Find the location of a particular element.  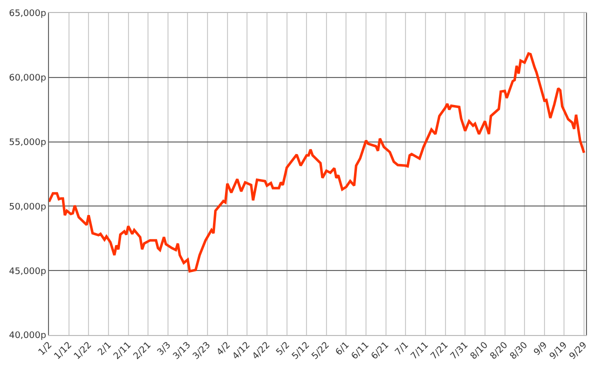

x-tick-label: 6/1 is located at coordinates (343, 349).